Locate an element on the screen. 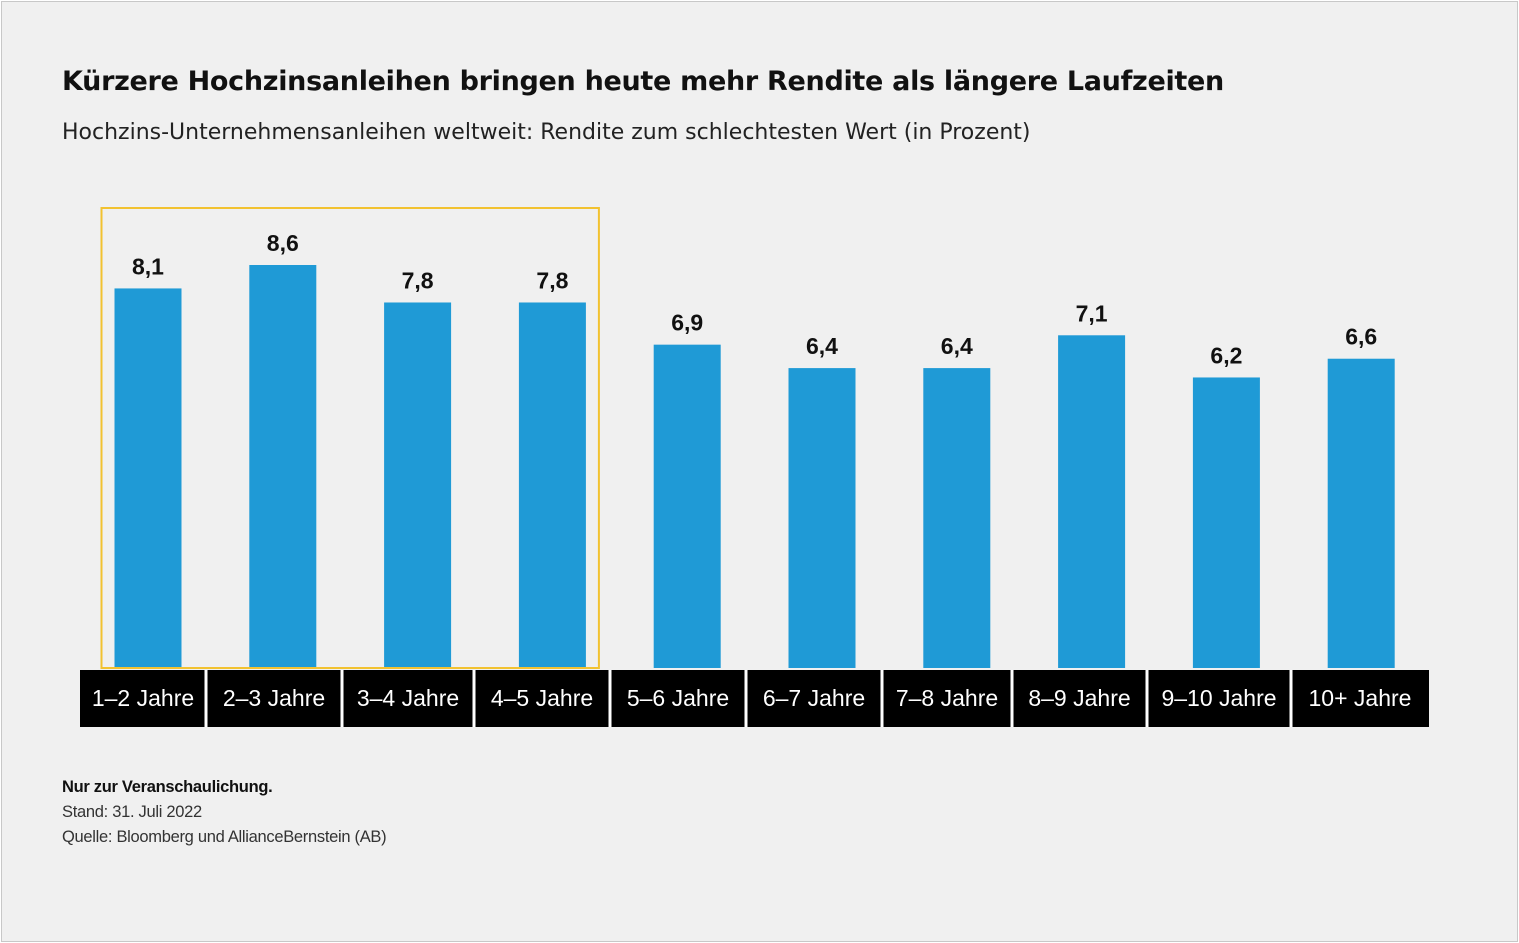 The height and width of the screenshot is (943, 1519). category-label: 10+ Jahre is located at coordinates (1360, 698).